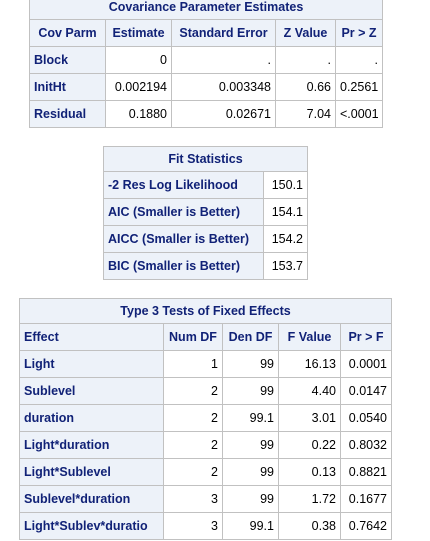 The width and height of the screenshot is (430, 541). Describe the element at coordinates (138, 33) in the screenshot. I see `column-header-estimate: Estimate` at that location.